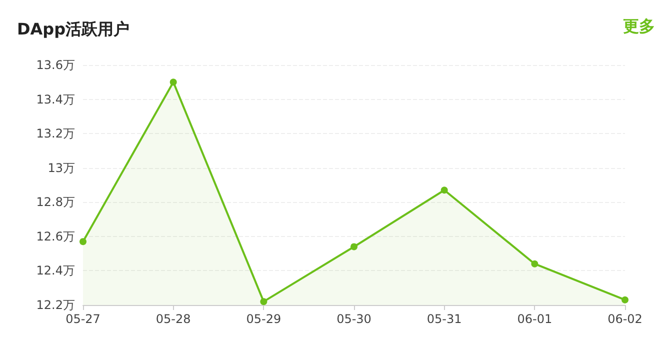 Image resolution: width=665 pixels, height=363 pixels. I want to click on y-tick-label: 13.2万, so click(55, 133).